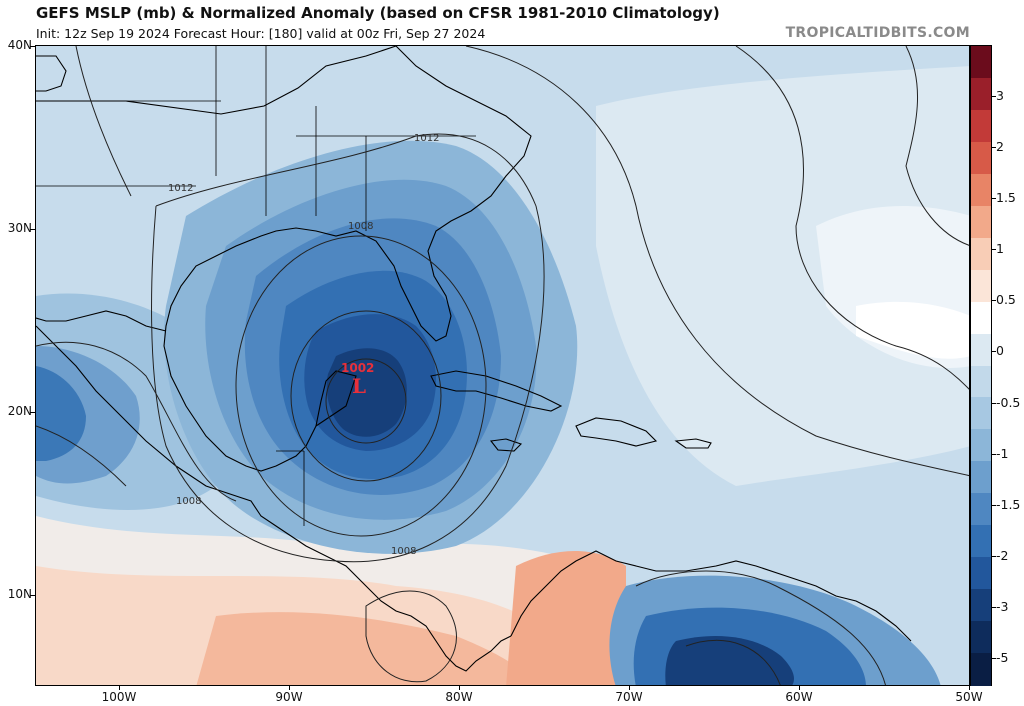 This screenshot has width=1024, height=706. Describe the element at coordinates (877, 33) in the screenshot. I see `brand-watermark: TROPICALTIDBITS.COM` at that location.